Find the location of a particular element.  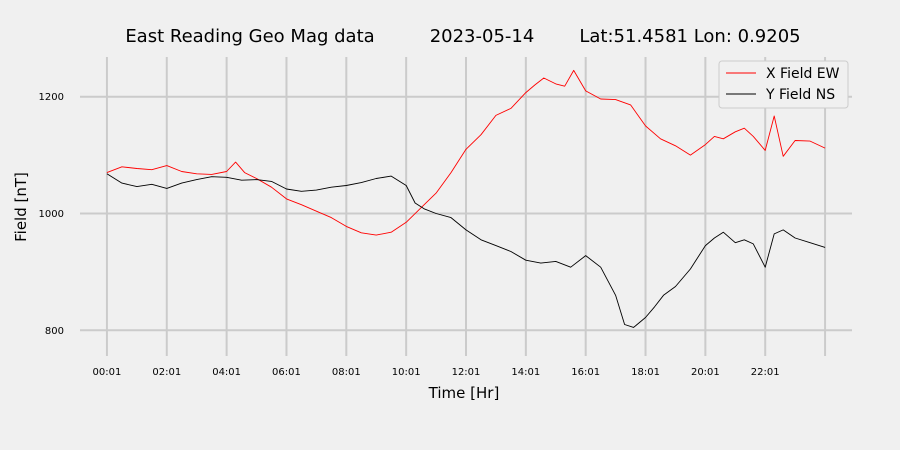

x-tick-label: 10:01 is located at coordinates (406, 372).